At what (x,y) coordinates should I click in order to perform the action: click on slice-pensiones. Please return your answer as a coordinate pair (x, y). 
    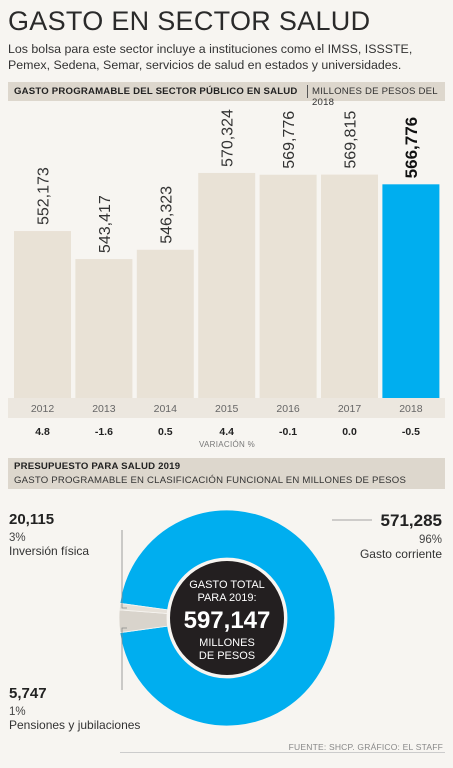
    Looking at the image, I should click on (143, 608).